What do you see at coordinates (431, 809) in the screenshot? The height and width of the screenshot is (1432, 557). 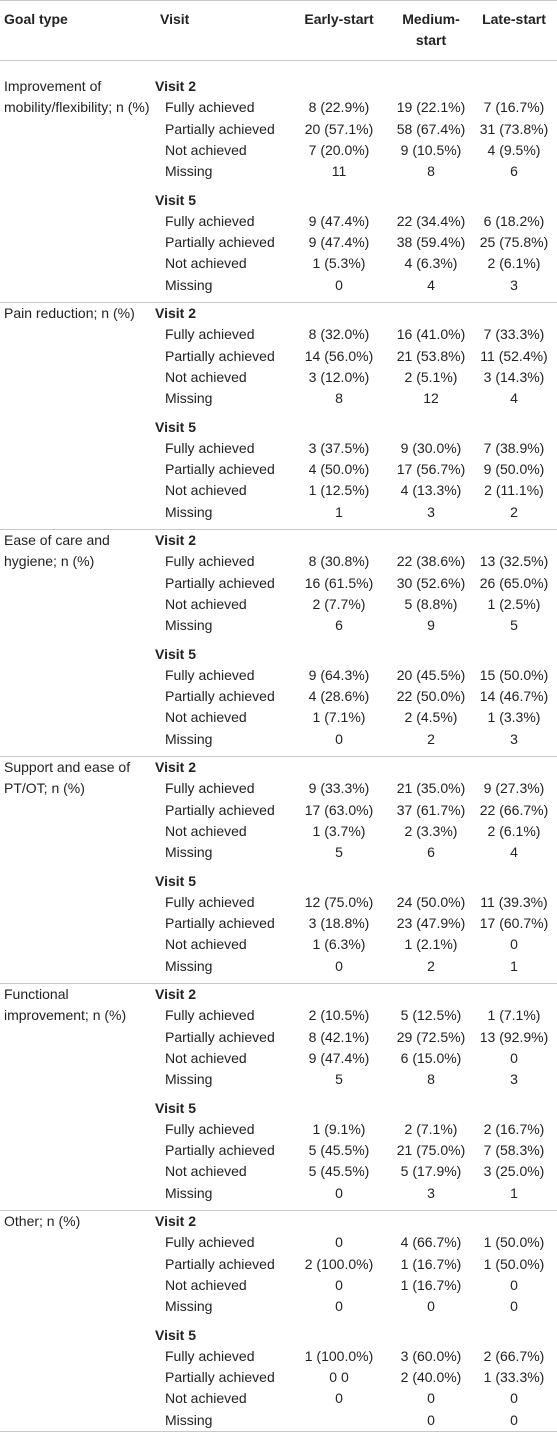 I see `cell: 37 (61.7%)` at bounding box center [431, 809].